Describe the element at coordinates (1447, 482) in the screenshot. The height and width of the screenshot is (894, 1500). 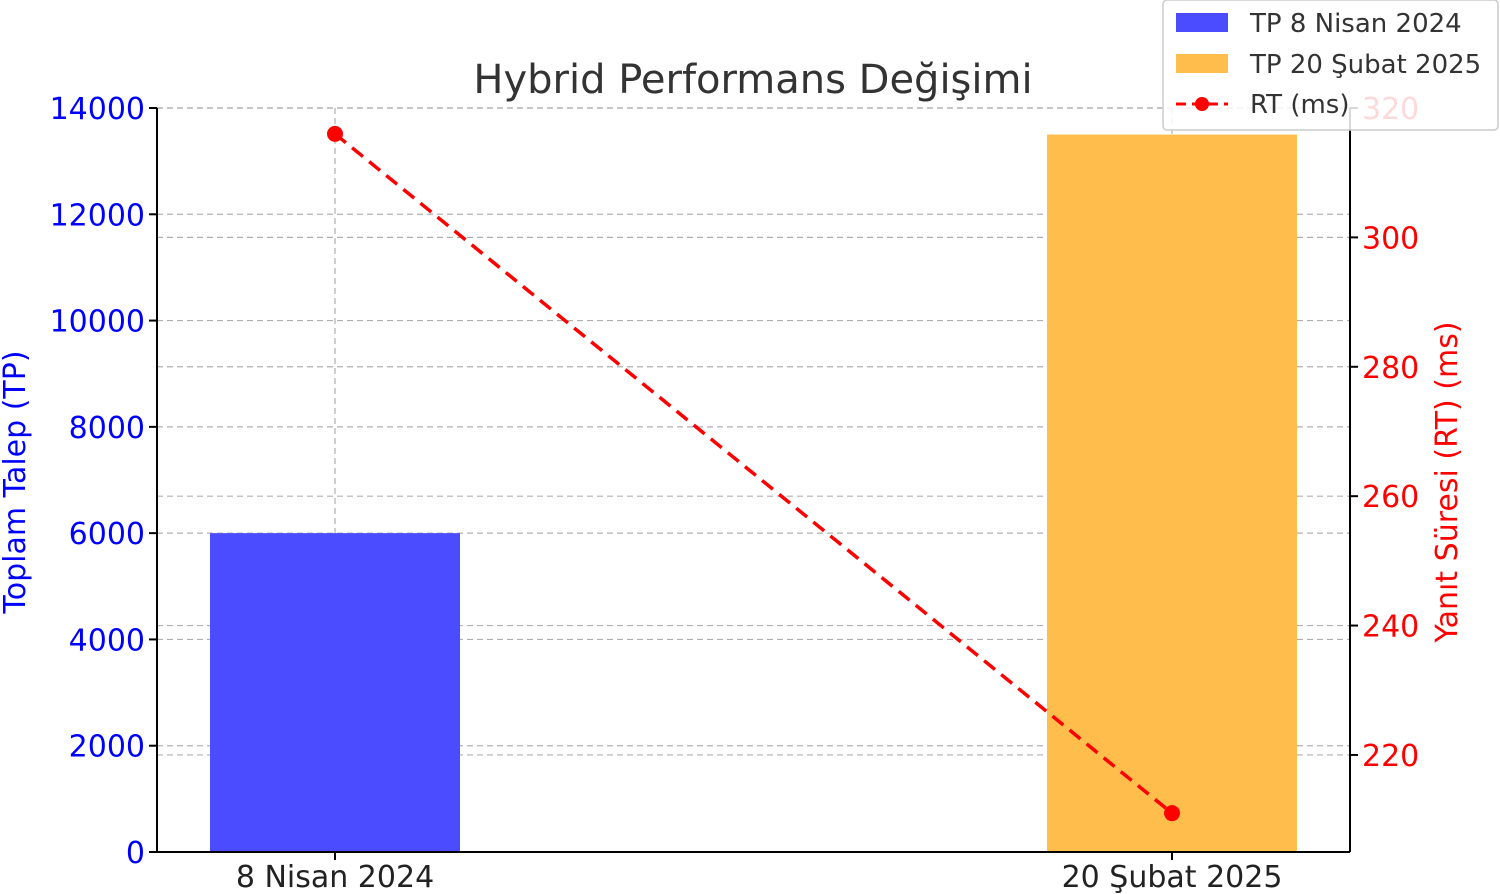
I see `right-axis-label: Yanıt Süresi (RT) (ms)` at that location.